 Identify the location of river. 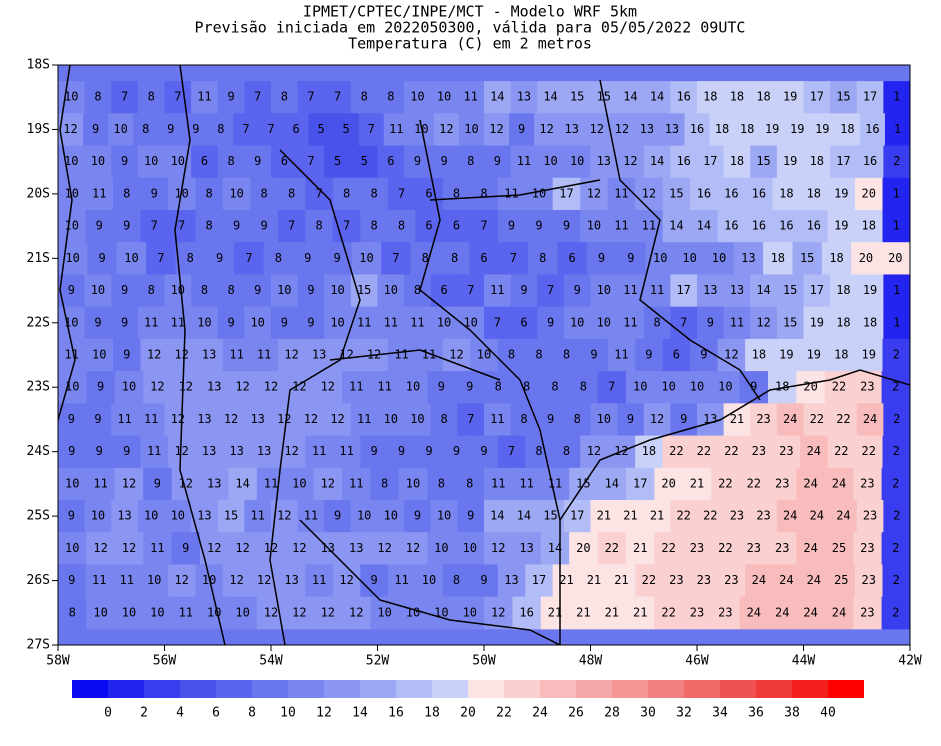
(515, 190).